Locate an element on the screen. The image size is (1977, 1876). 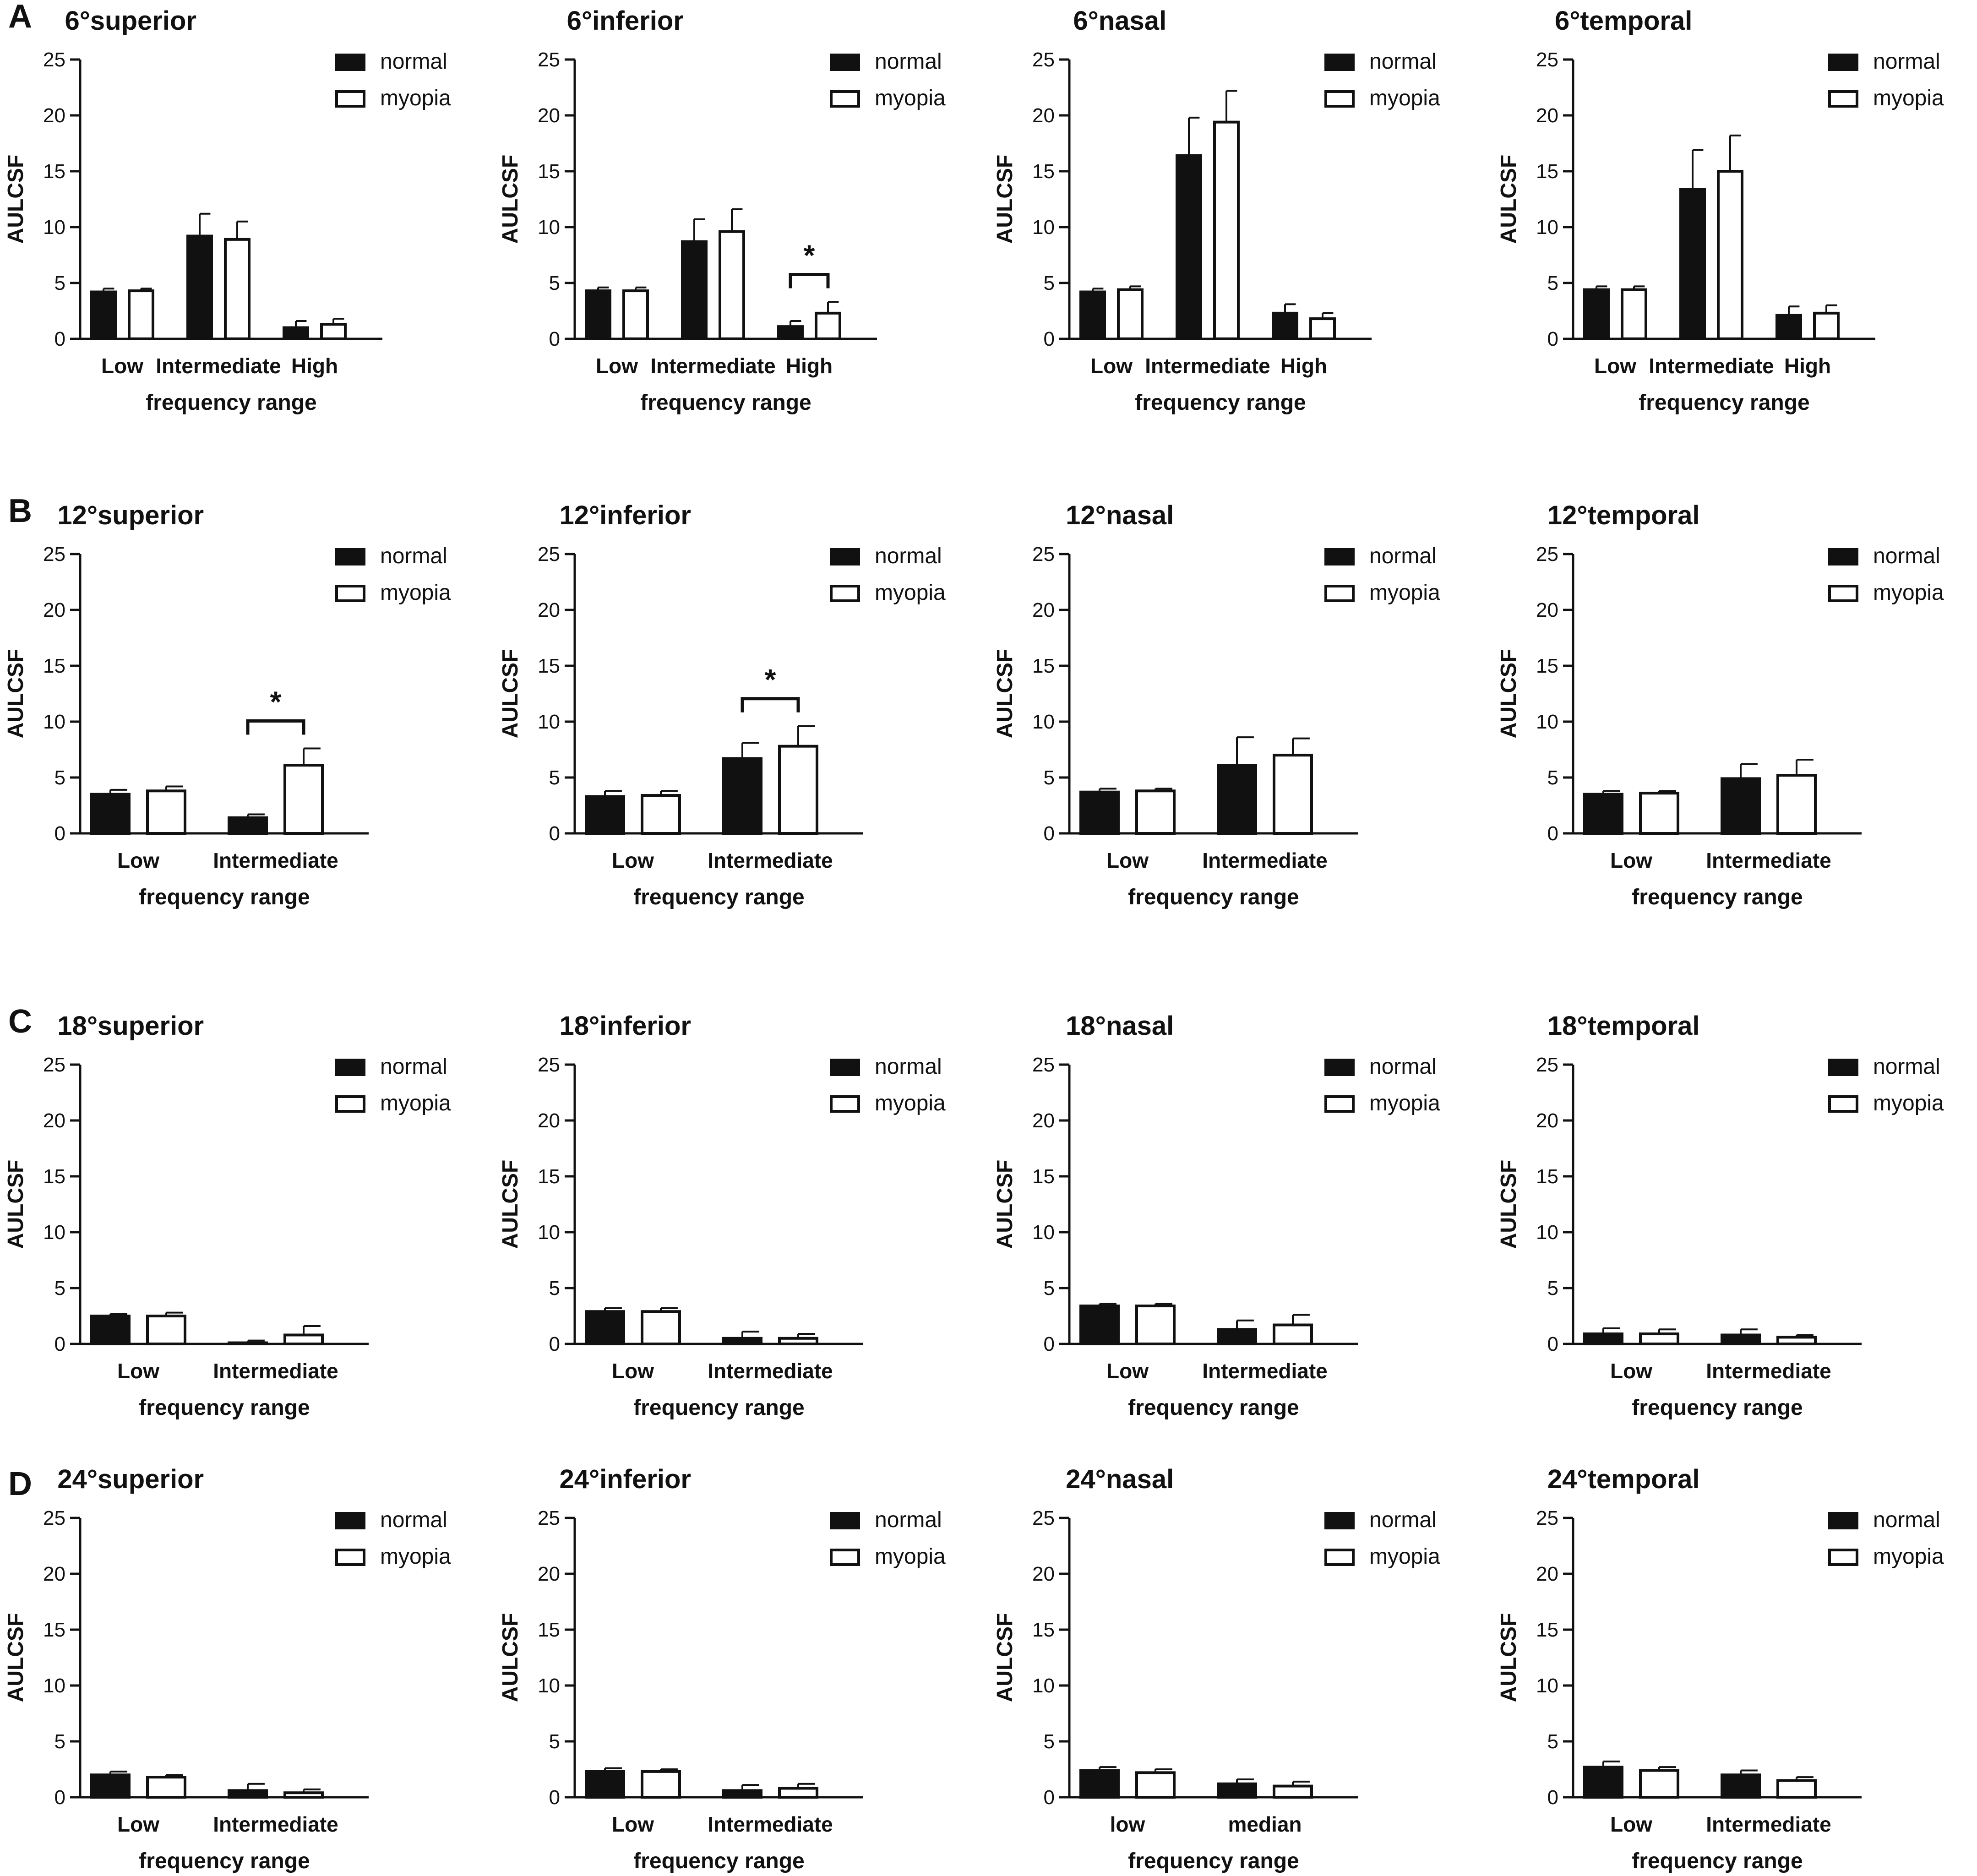
x-tick-label: High is located at coordinates (1303, 366).